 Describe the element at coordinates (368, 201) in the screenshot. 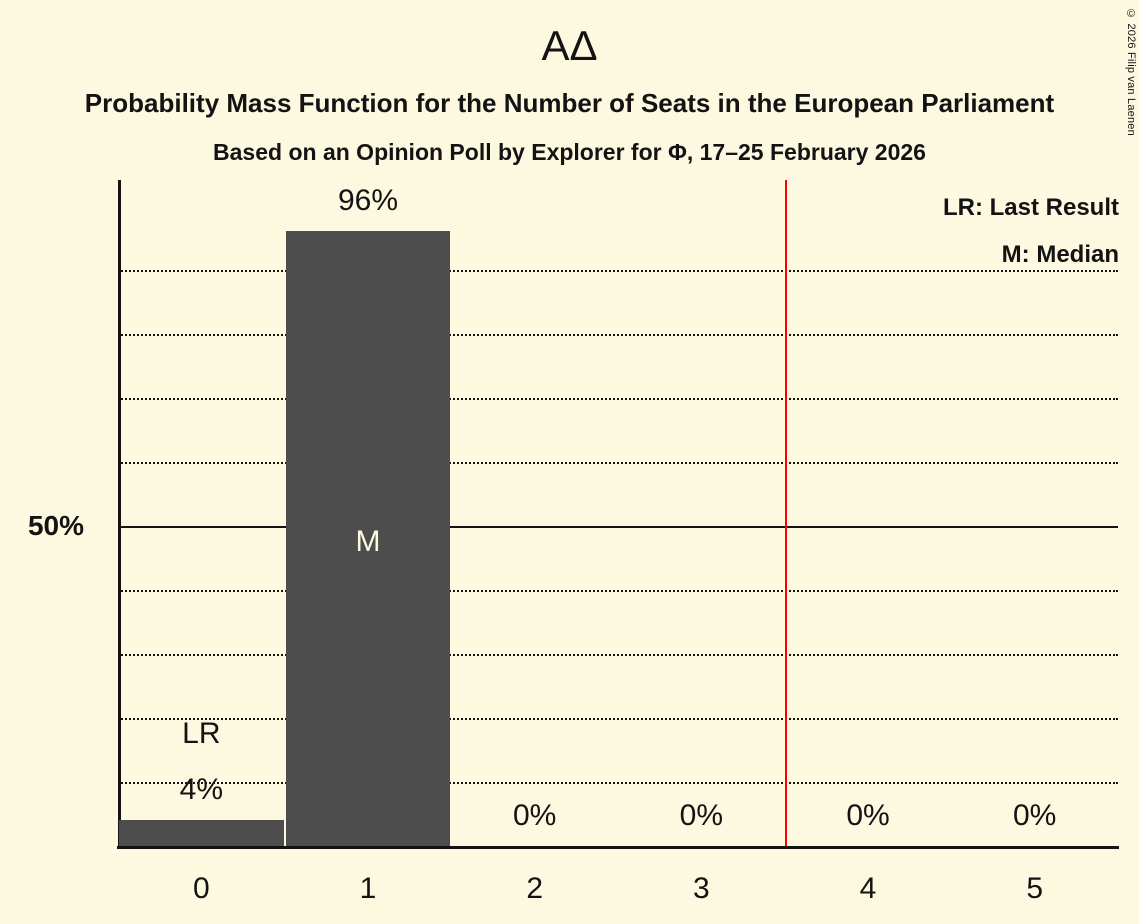

I see `bar-value-label: 96%` at that location.